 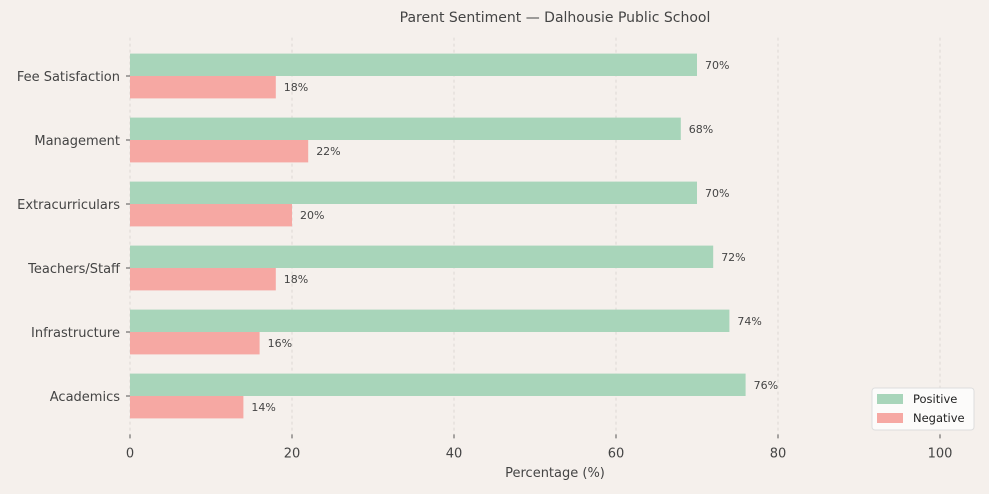 What do you see at coordinates (74, 269) in the screenshot?
I see `y-tick-label: Teachers/Staff` at bounding box center [74, 269].